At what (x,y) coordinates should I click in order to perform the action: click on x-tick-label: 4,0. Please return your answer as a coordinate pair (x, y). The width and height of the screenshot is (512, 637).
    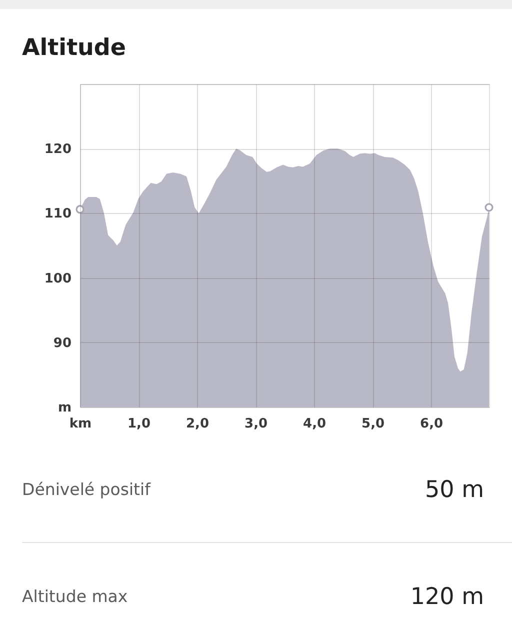
    Looking at the image, I should click on (314, 424).